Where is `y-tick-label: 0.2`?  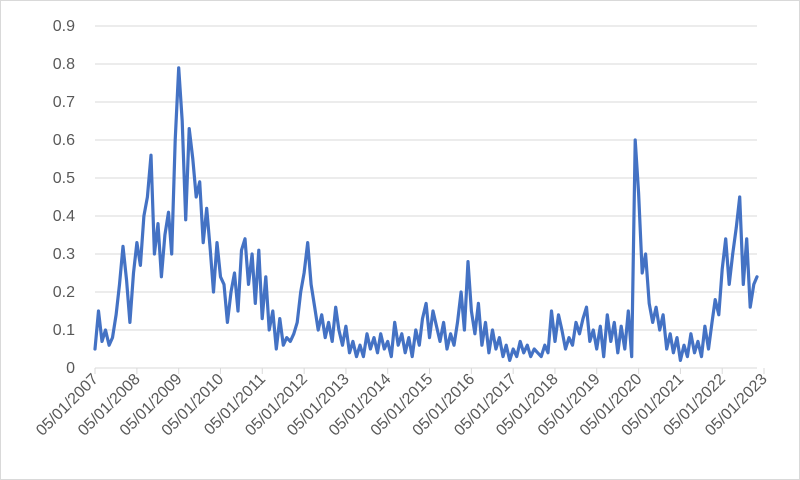
y-tick-label: 0.2 is located at coordinates (64, 292).